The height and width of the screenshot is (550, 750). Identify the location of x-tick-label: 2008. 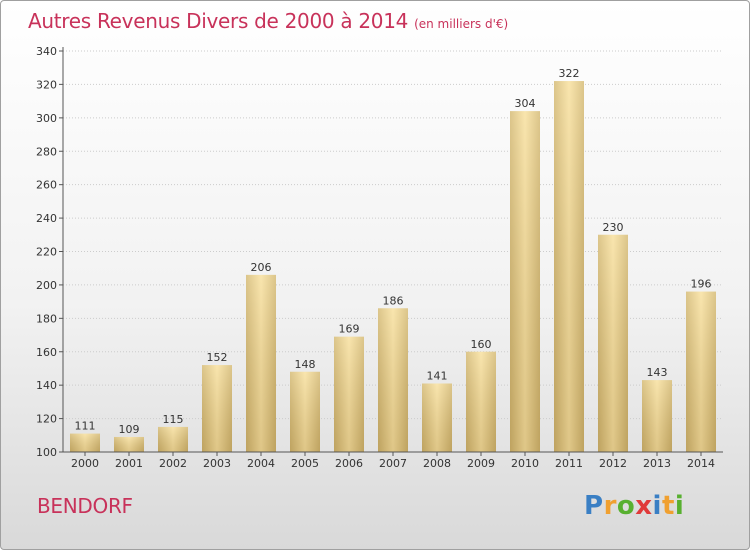
(437, 463).